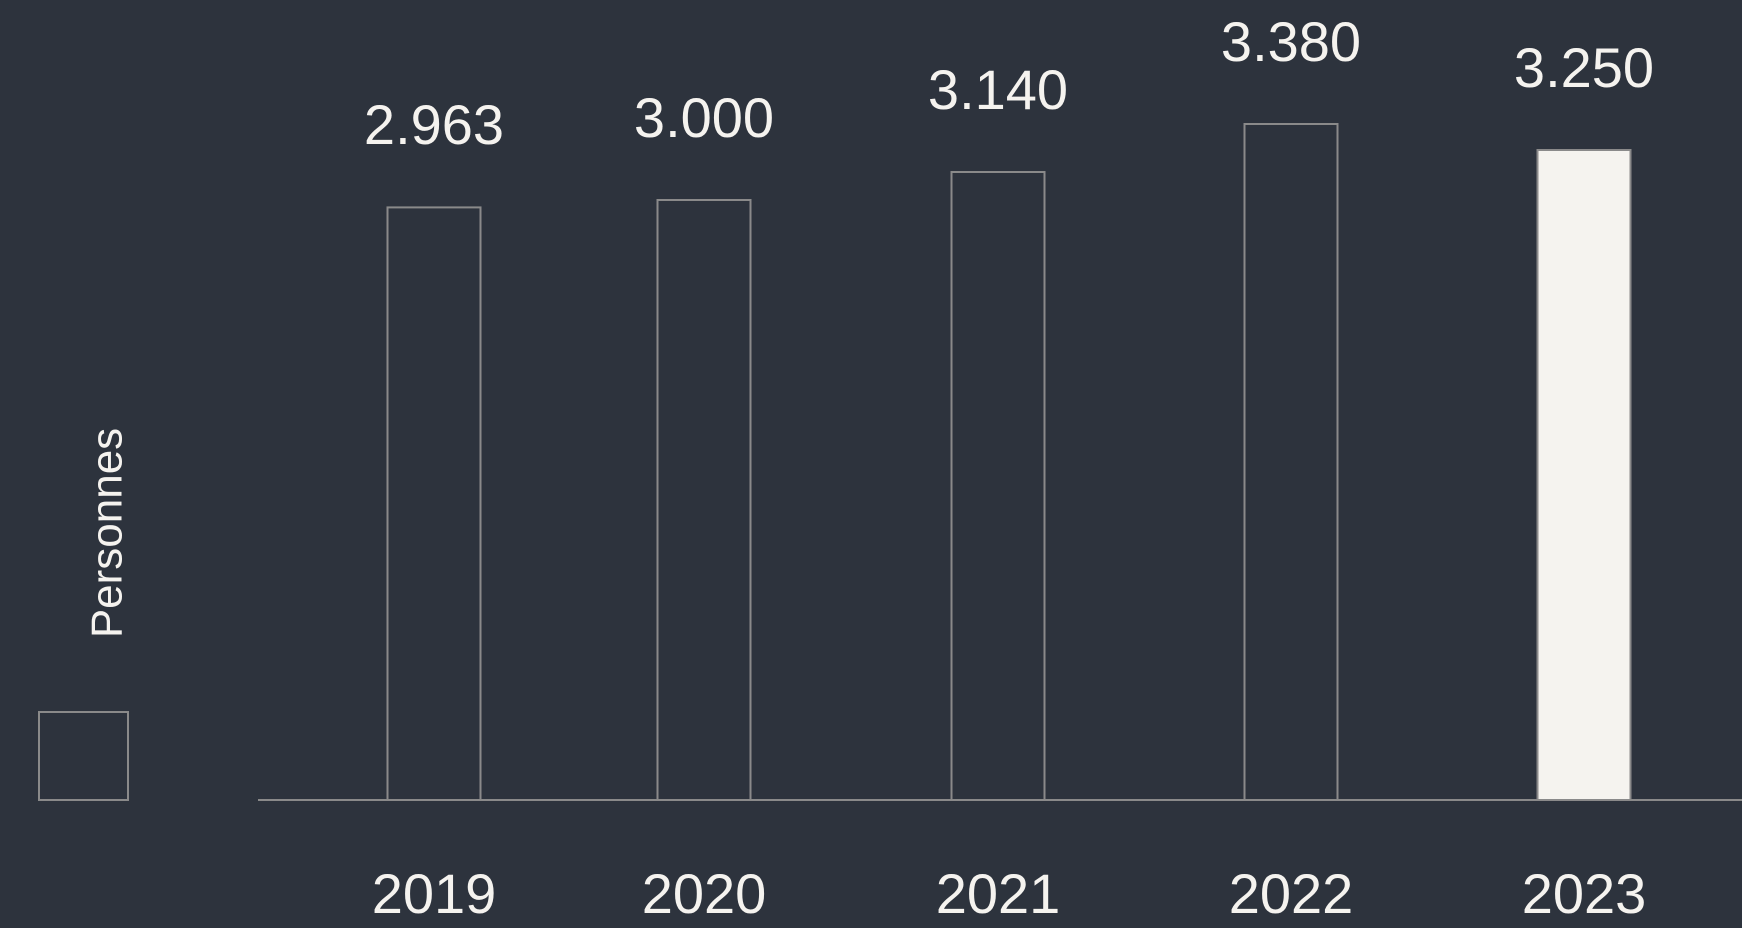 This screenshot has height=928, width=1742. Describe the element at coordinates (998, 89) in the screenshot. I see `value-label: 3.140` at that location.